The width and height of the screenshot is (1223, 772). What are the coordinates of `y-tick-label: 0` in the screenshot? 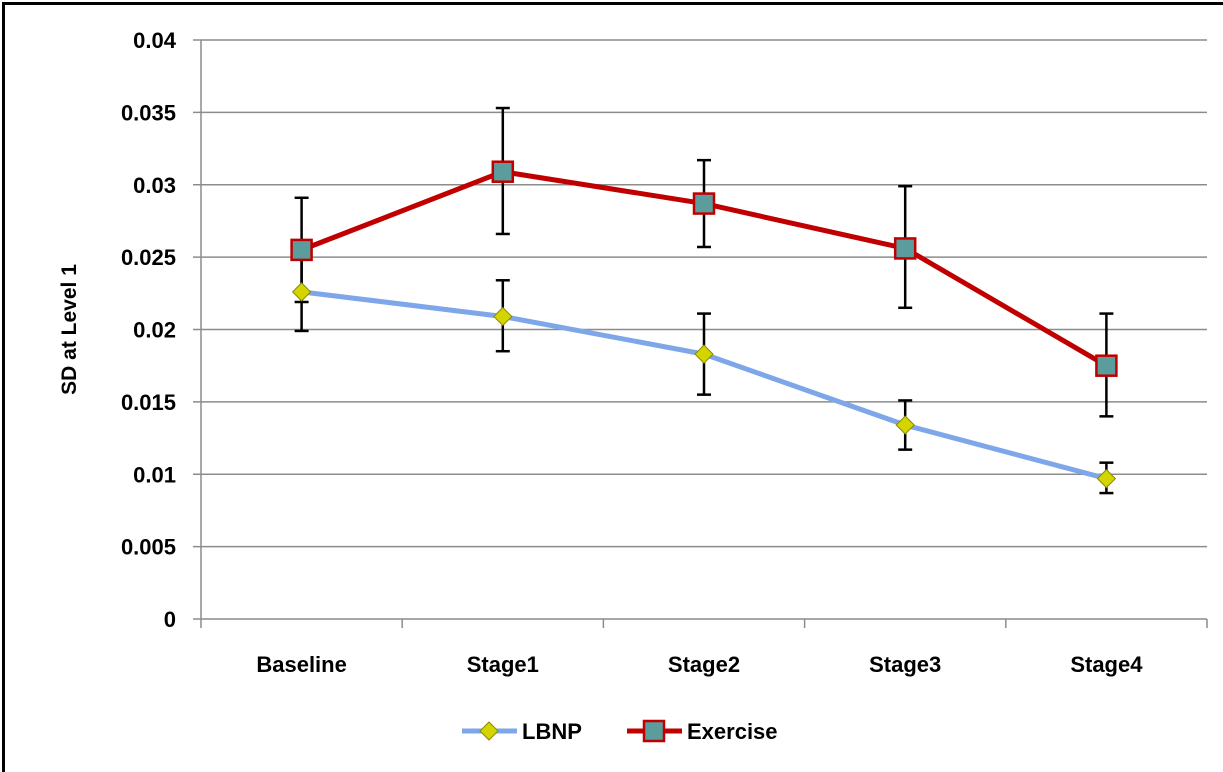 It's located at (170, 619).